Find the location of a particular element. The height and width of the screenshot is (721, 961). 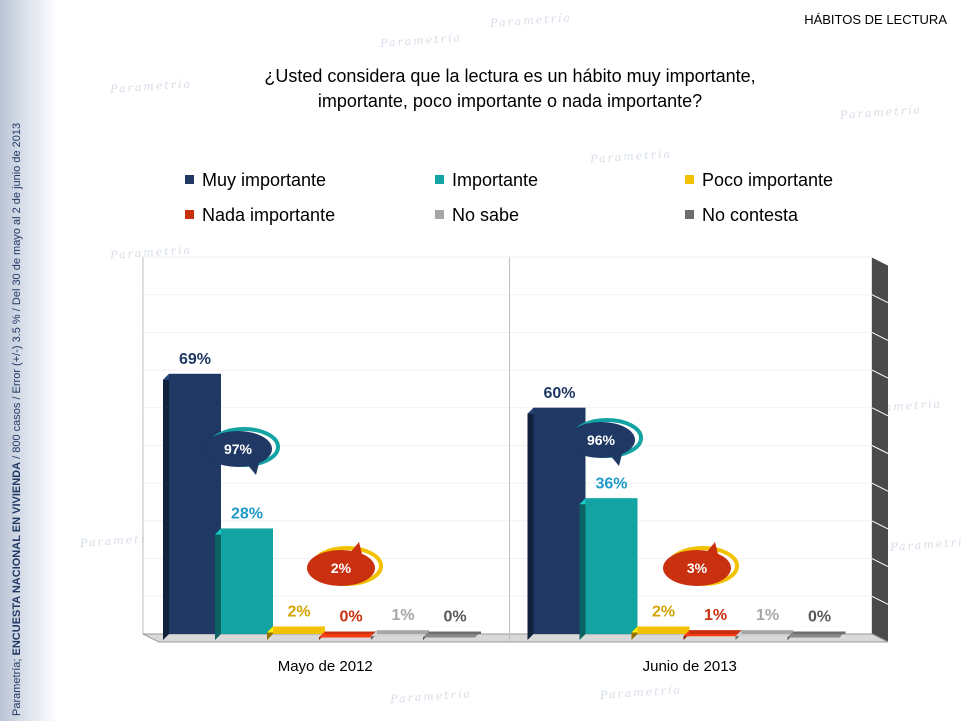

section-title: HÁBITOS DE LECTURA is located at coordinates (875, 19).